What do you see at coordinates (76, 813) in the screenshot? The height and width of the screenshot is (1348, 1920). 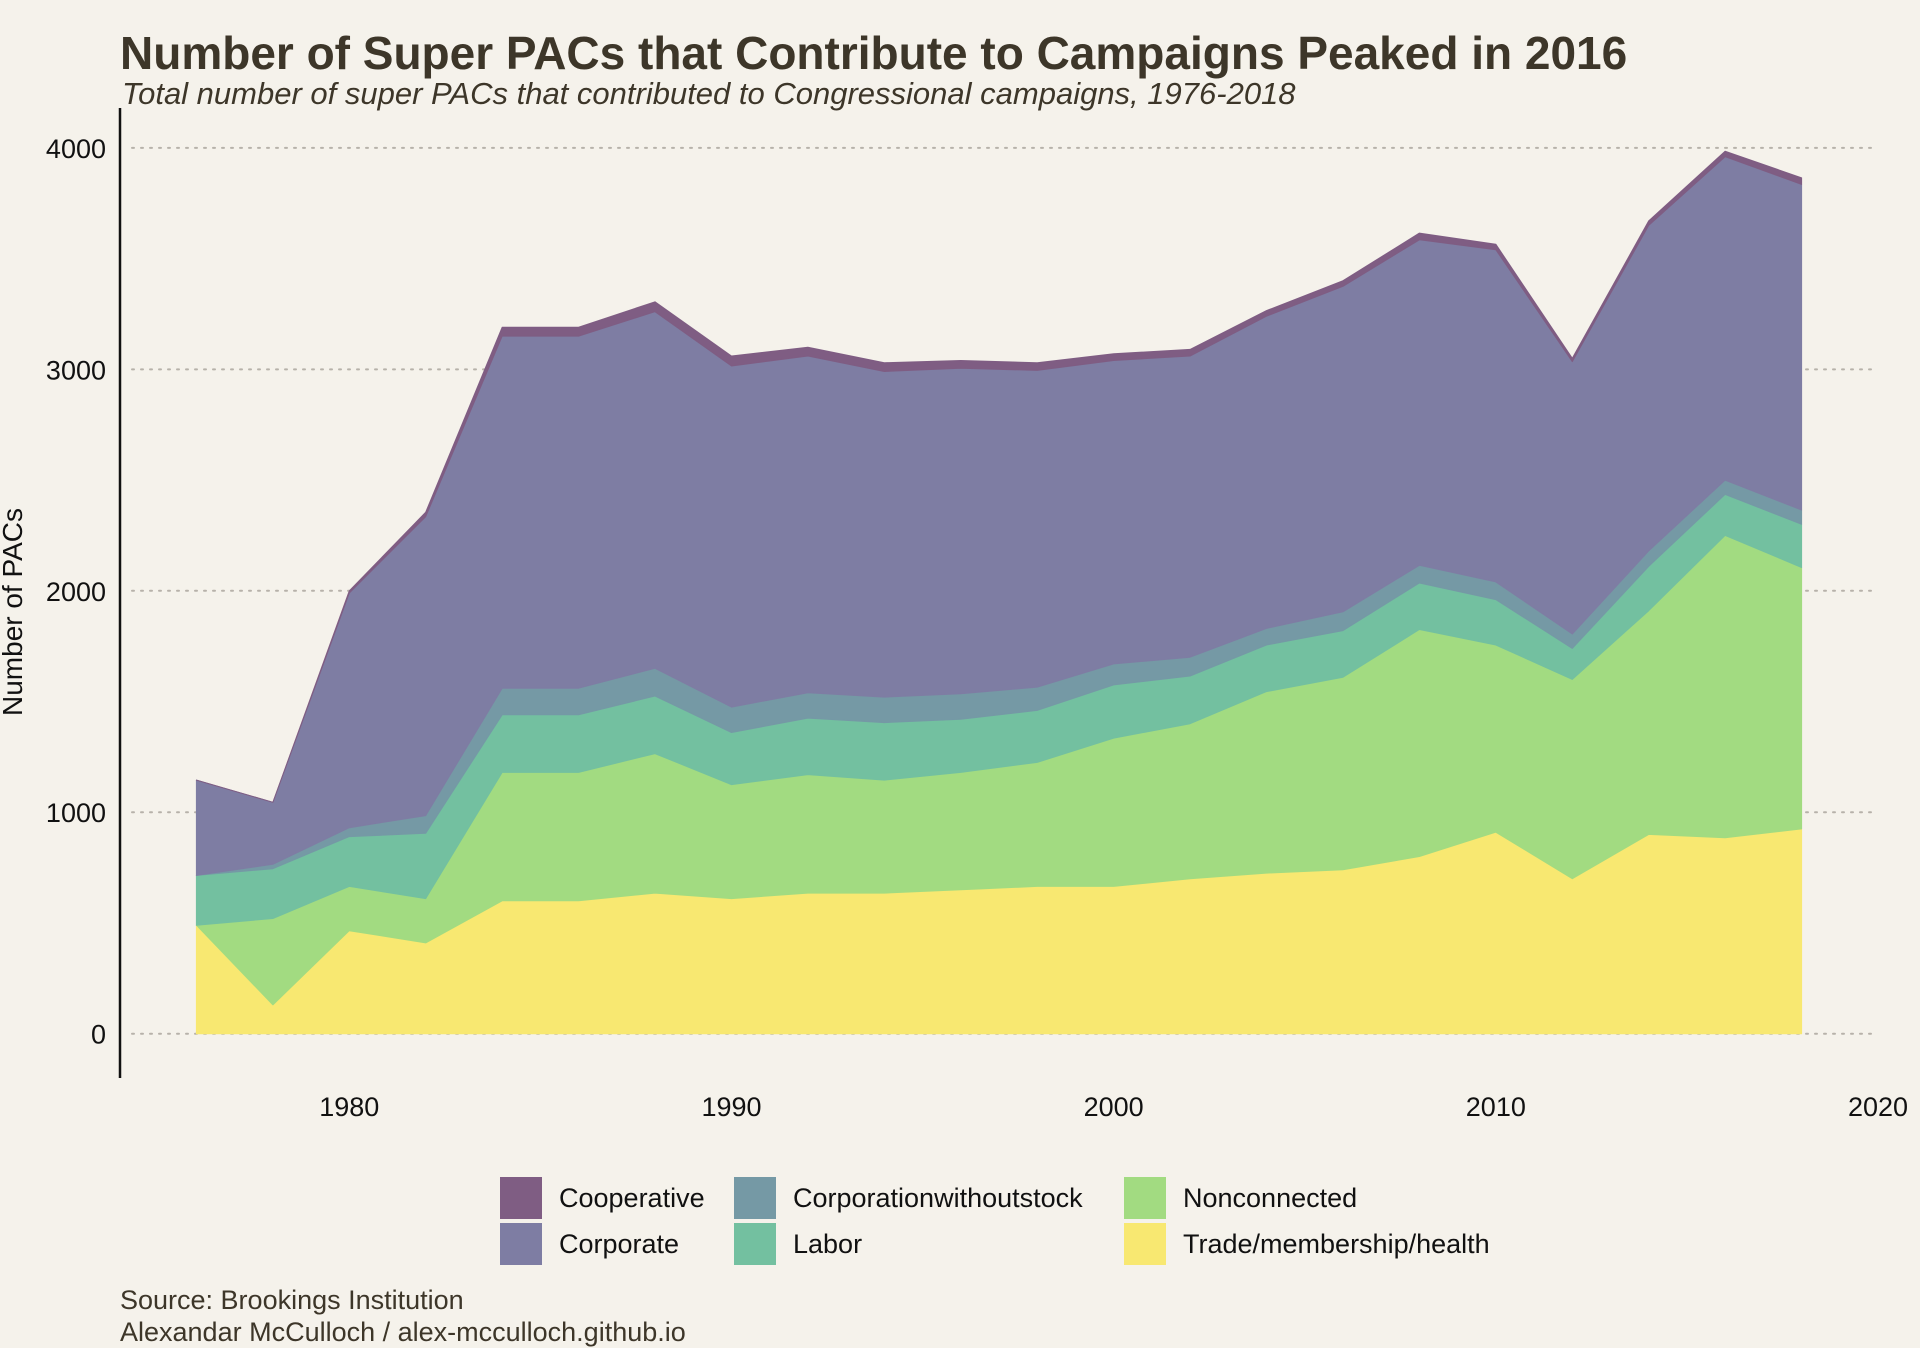 I see `y-tick-label: 1000` at bounding box center [76, 813].